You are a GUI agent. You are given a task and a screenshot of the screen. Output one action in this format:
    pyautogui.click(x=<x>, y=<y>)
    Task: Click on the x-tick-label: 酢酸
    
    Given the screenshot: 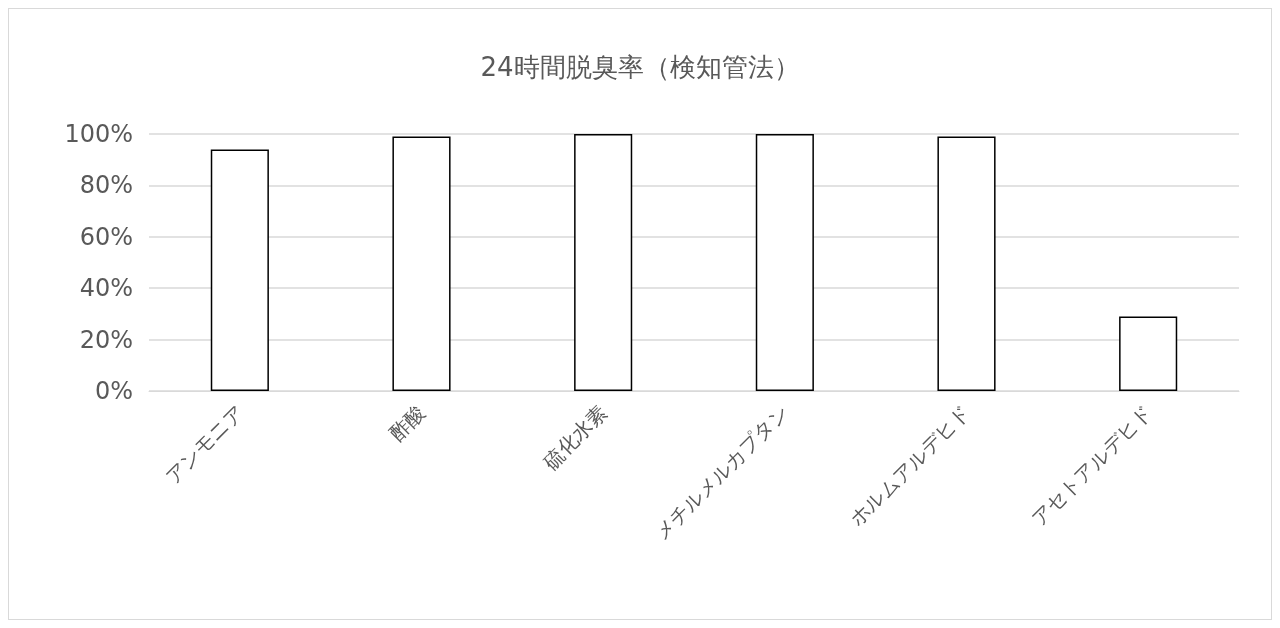 What is the action you would take?
    pyautogui.click(x=407, y=423)
    